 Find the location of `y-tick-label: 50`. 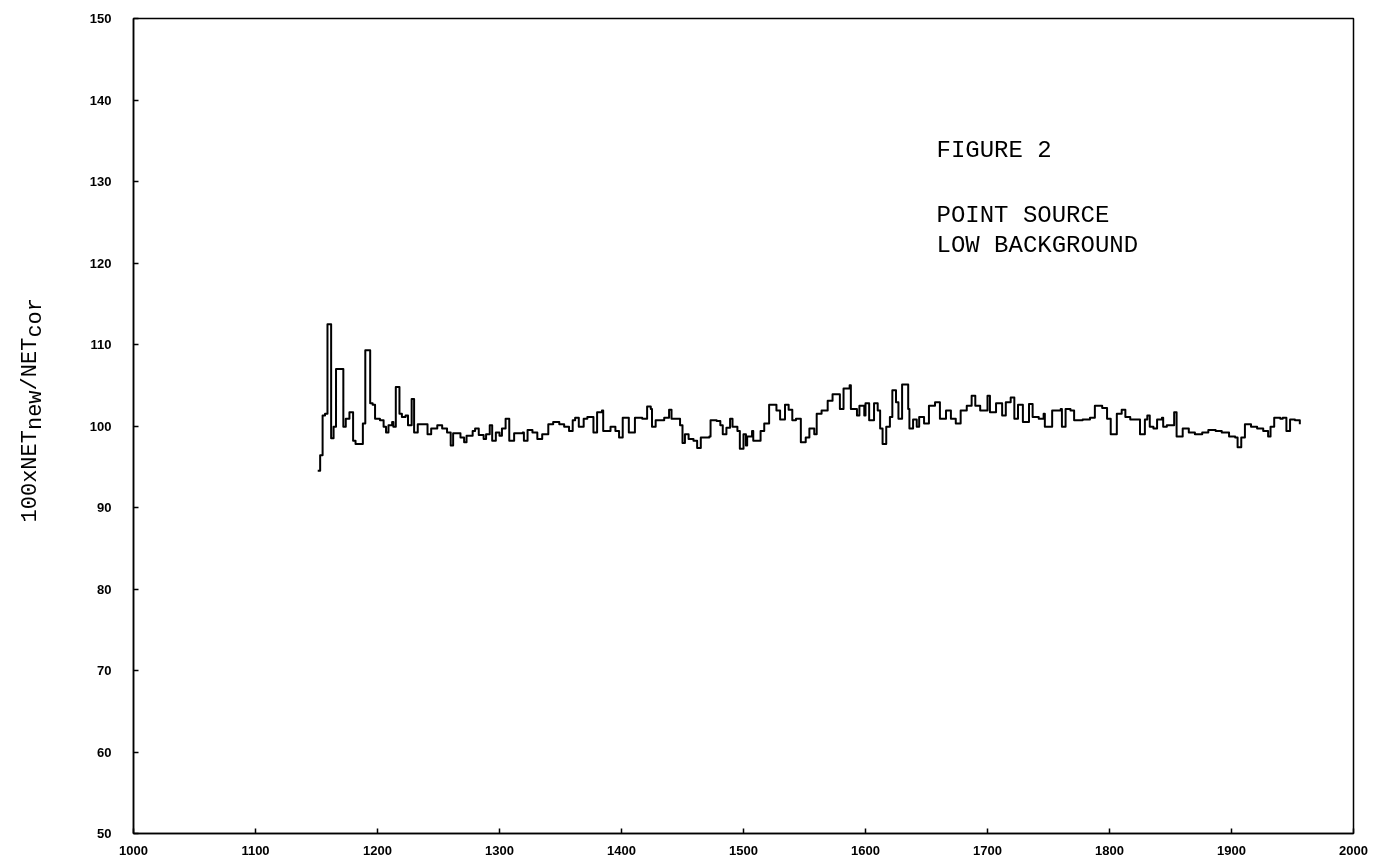

y-tick-label: 50 is located at coordinates (104, 833).